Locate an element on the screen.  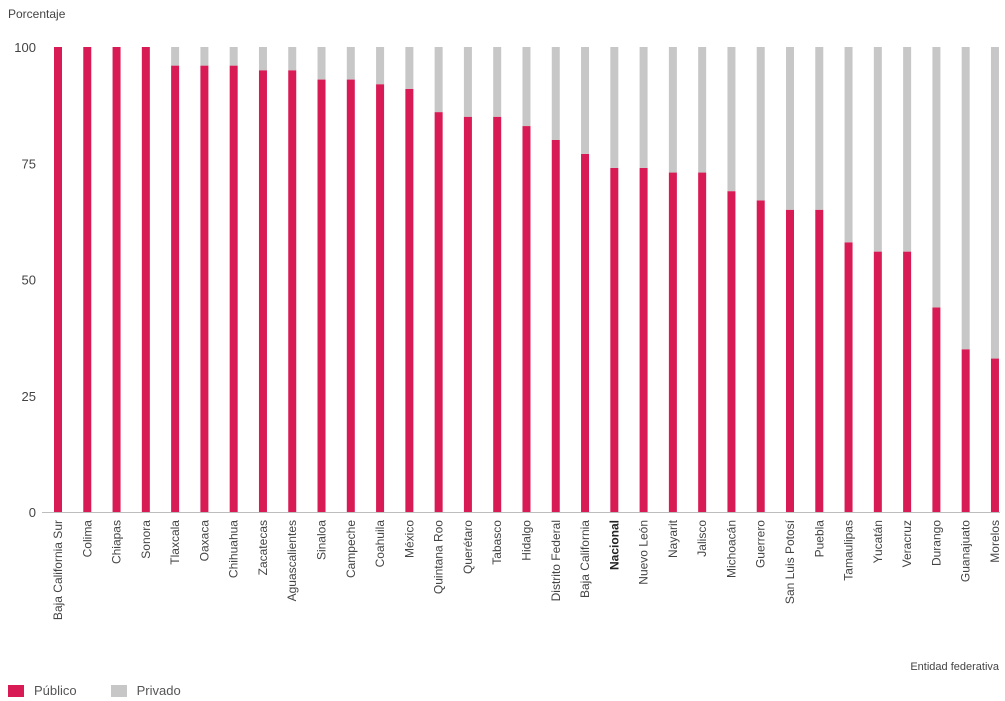
x-tick-label: Baja California is located at coordinates (585, 559).